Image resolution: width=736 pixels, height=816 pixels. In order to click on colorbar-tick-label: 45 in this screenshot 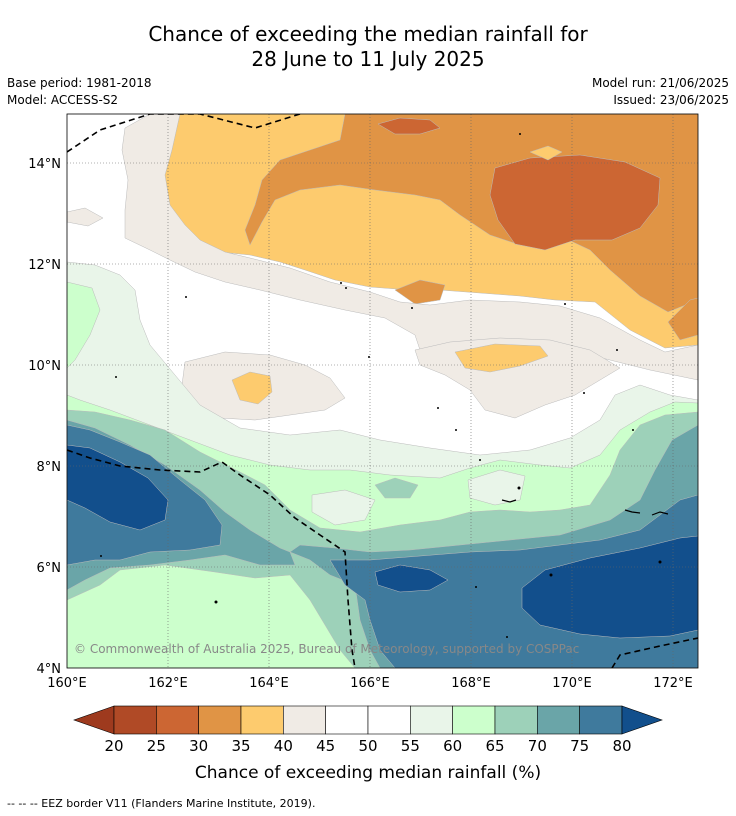, I will do `click(325, 746)`.